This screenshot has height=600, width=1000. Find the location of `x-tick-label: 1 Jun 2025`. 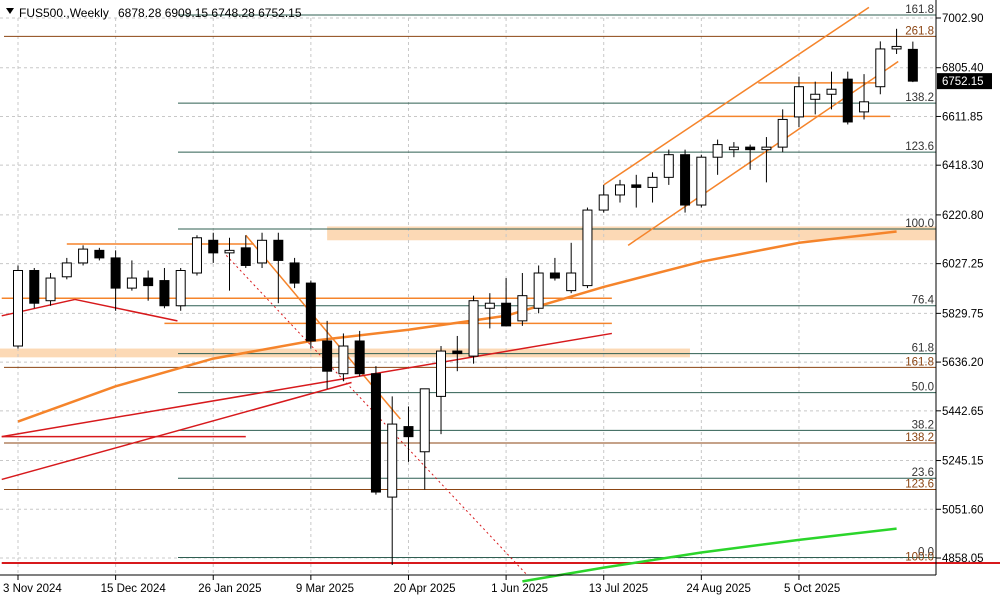

x-tick-label: 1 Jun 2025 is located at coordinates (519, 589).